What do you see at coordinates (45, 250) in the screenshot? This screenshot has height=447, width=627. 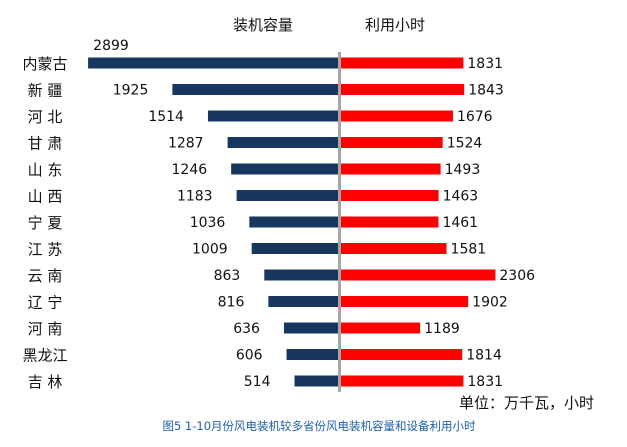 I see `category-label: 江 苏` at bounding box center [45, 250].